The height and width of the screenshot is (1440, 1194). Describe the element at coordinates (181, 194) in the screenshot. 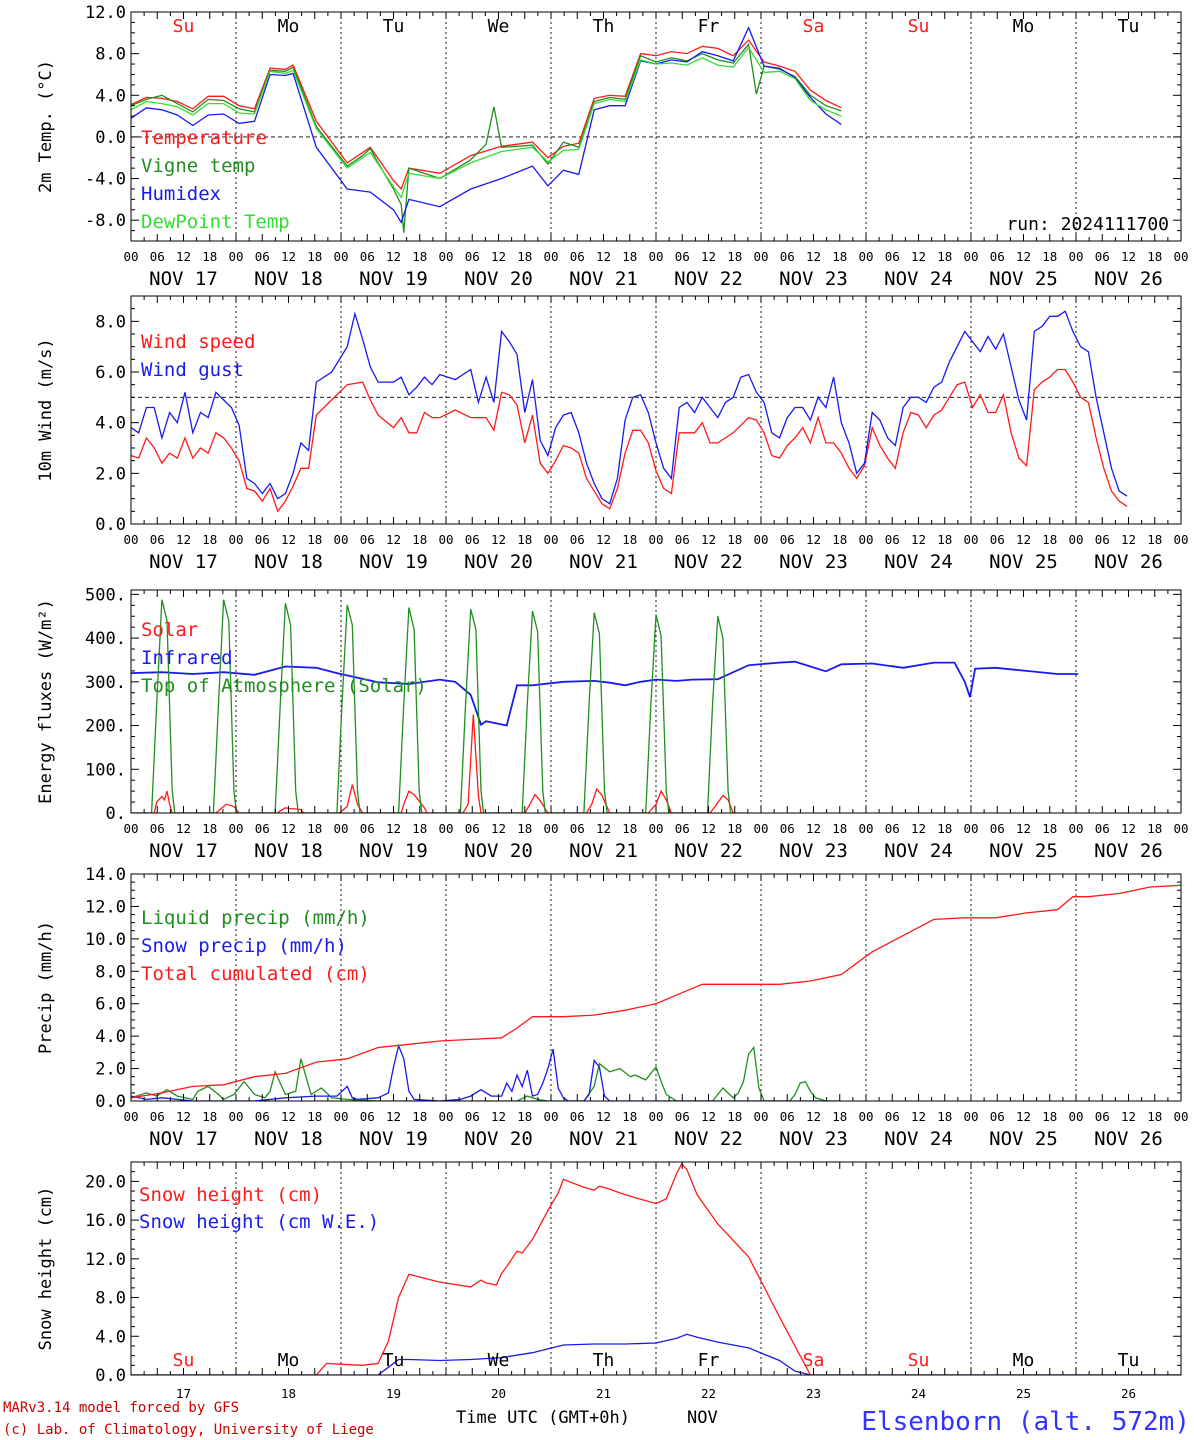

I see `legend-entry: Humidex` at that location.